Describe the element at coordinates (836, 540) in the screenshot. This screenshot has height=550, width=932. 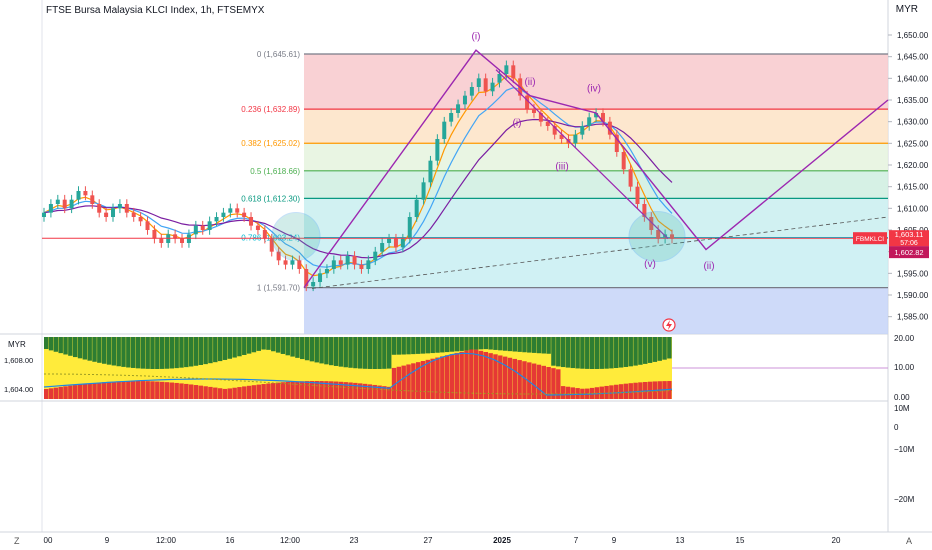
I see `time-tick-label: 20` at that location.